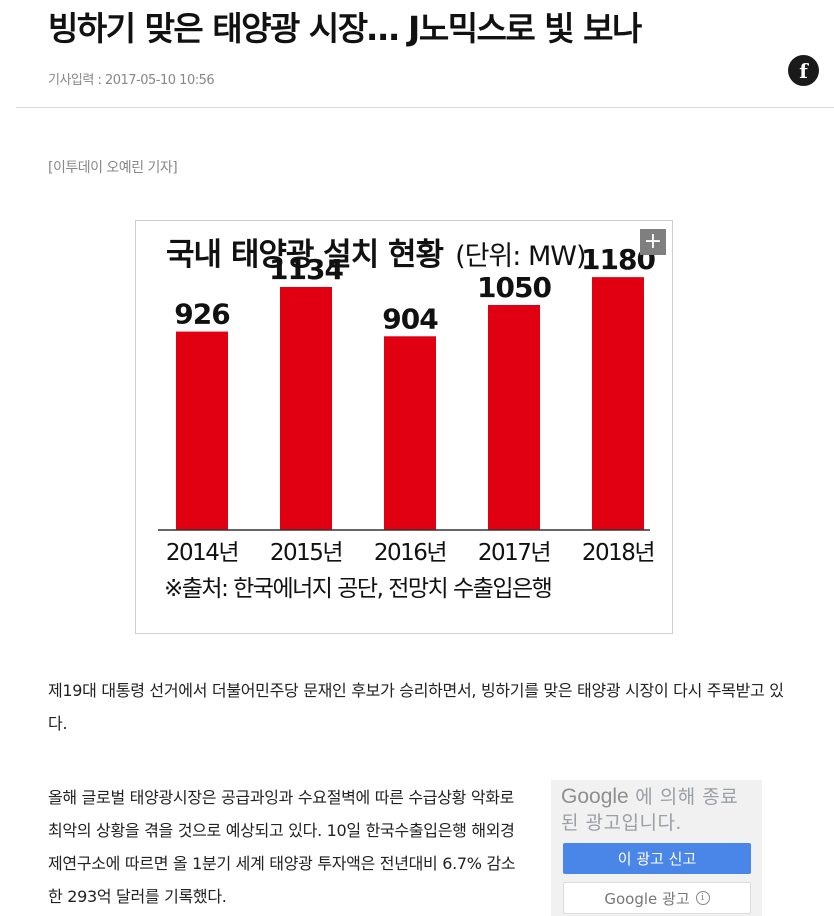 The image size is (834, 916). What do you see at coordinates (702, 898) in the screenshot?
I see `info-icon: i` at bounding box center [702, 898].